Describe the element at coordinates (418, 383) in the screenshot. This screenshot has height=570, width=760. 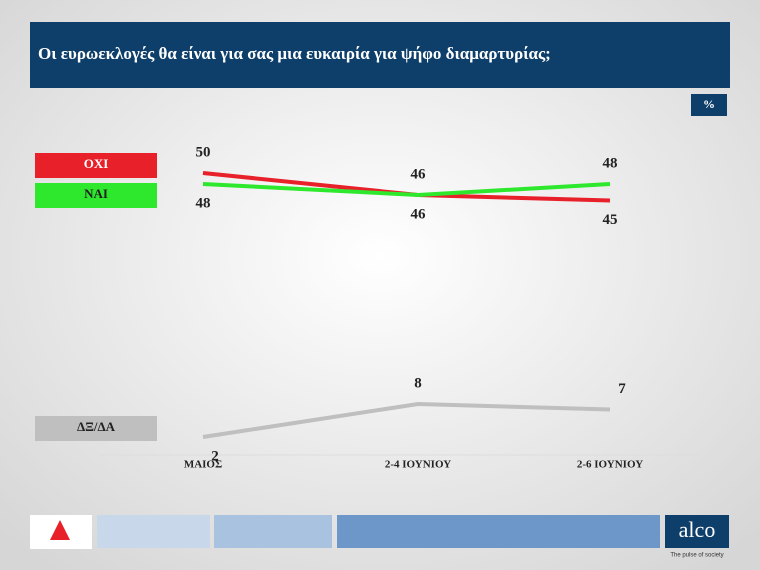
I see `data-label: 8` at that location.